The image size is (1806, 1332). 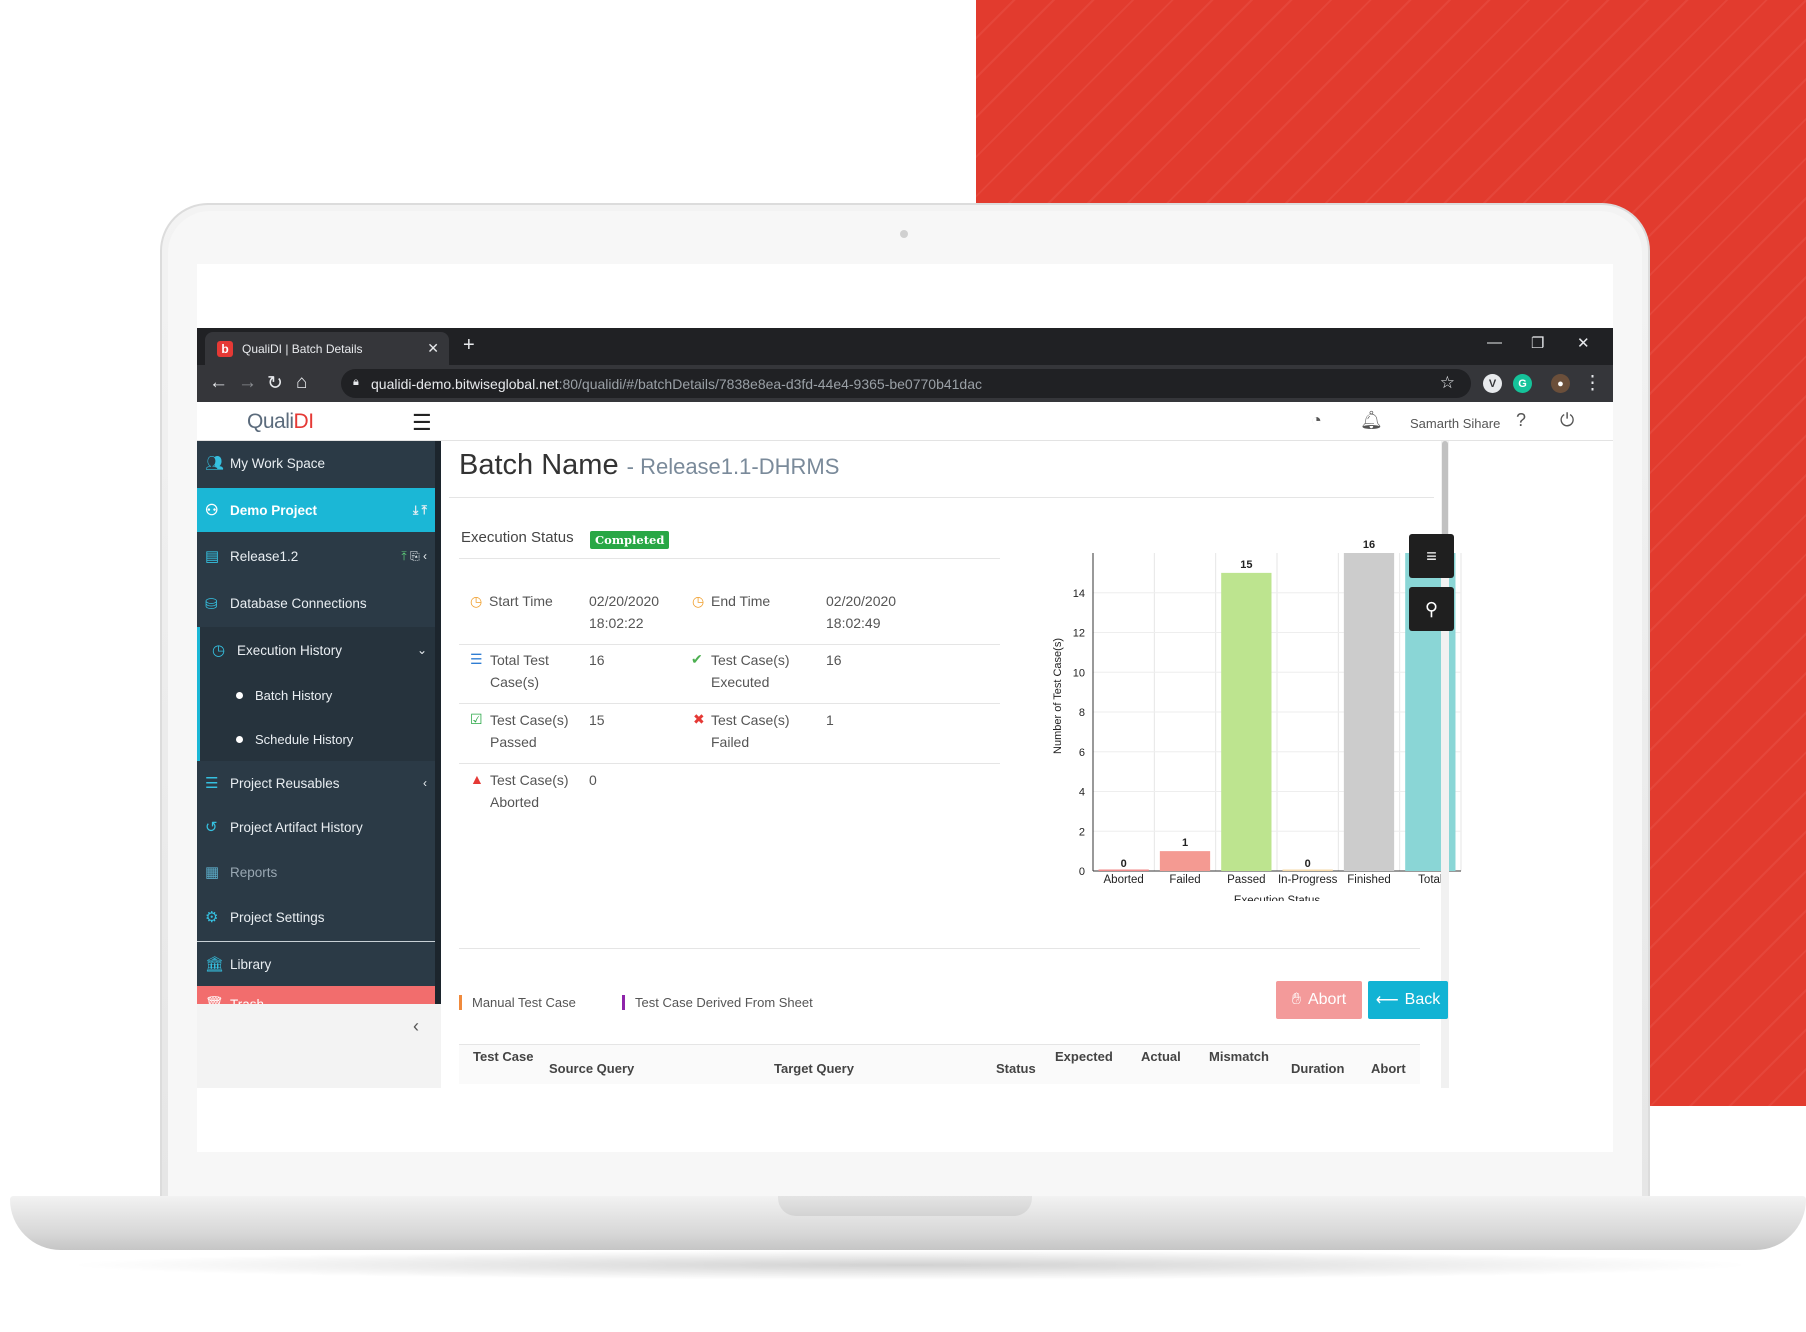 I want to click on sidebar-item-label: Execution History, so click(x=290, y=650).